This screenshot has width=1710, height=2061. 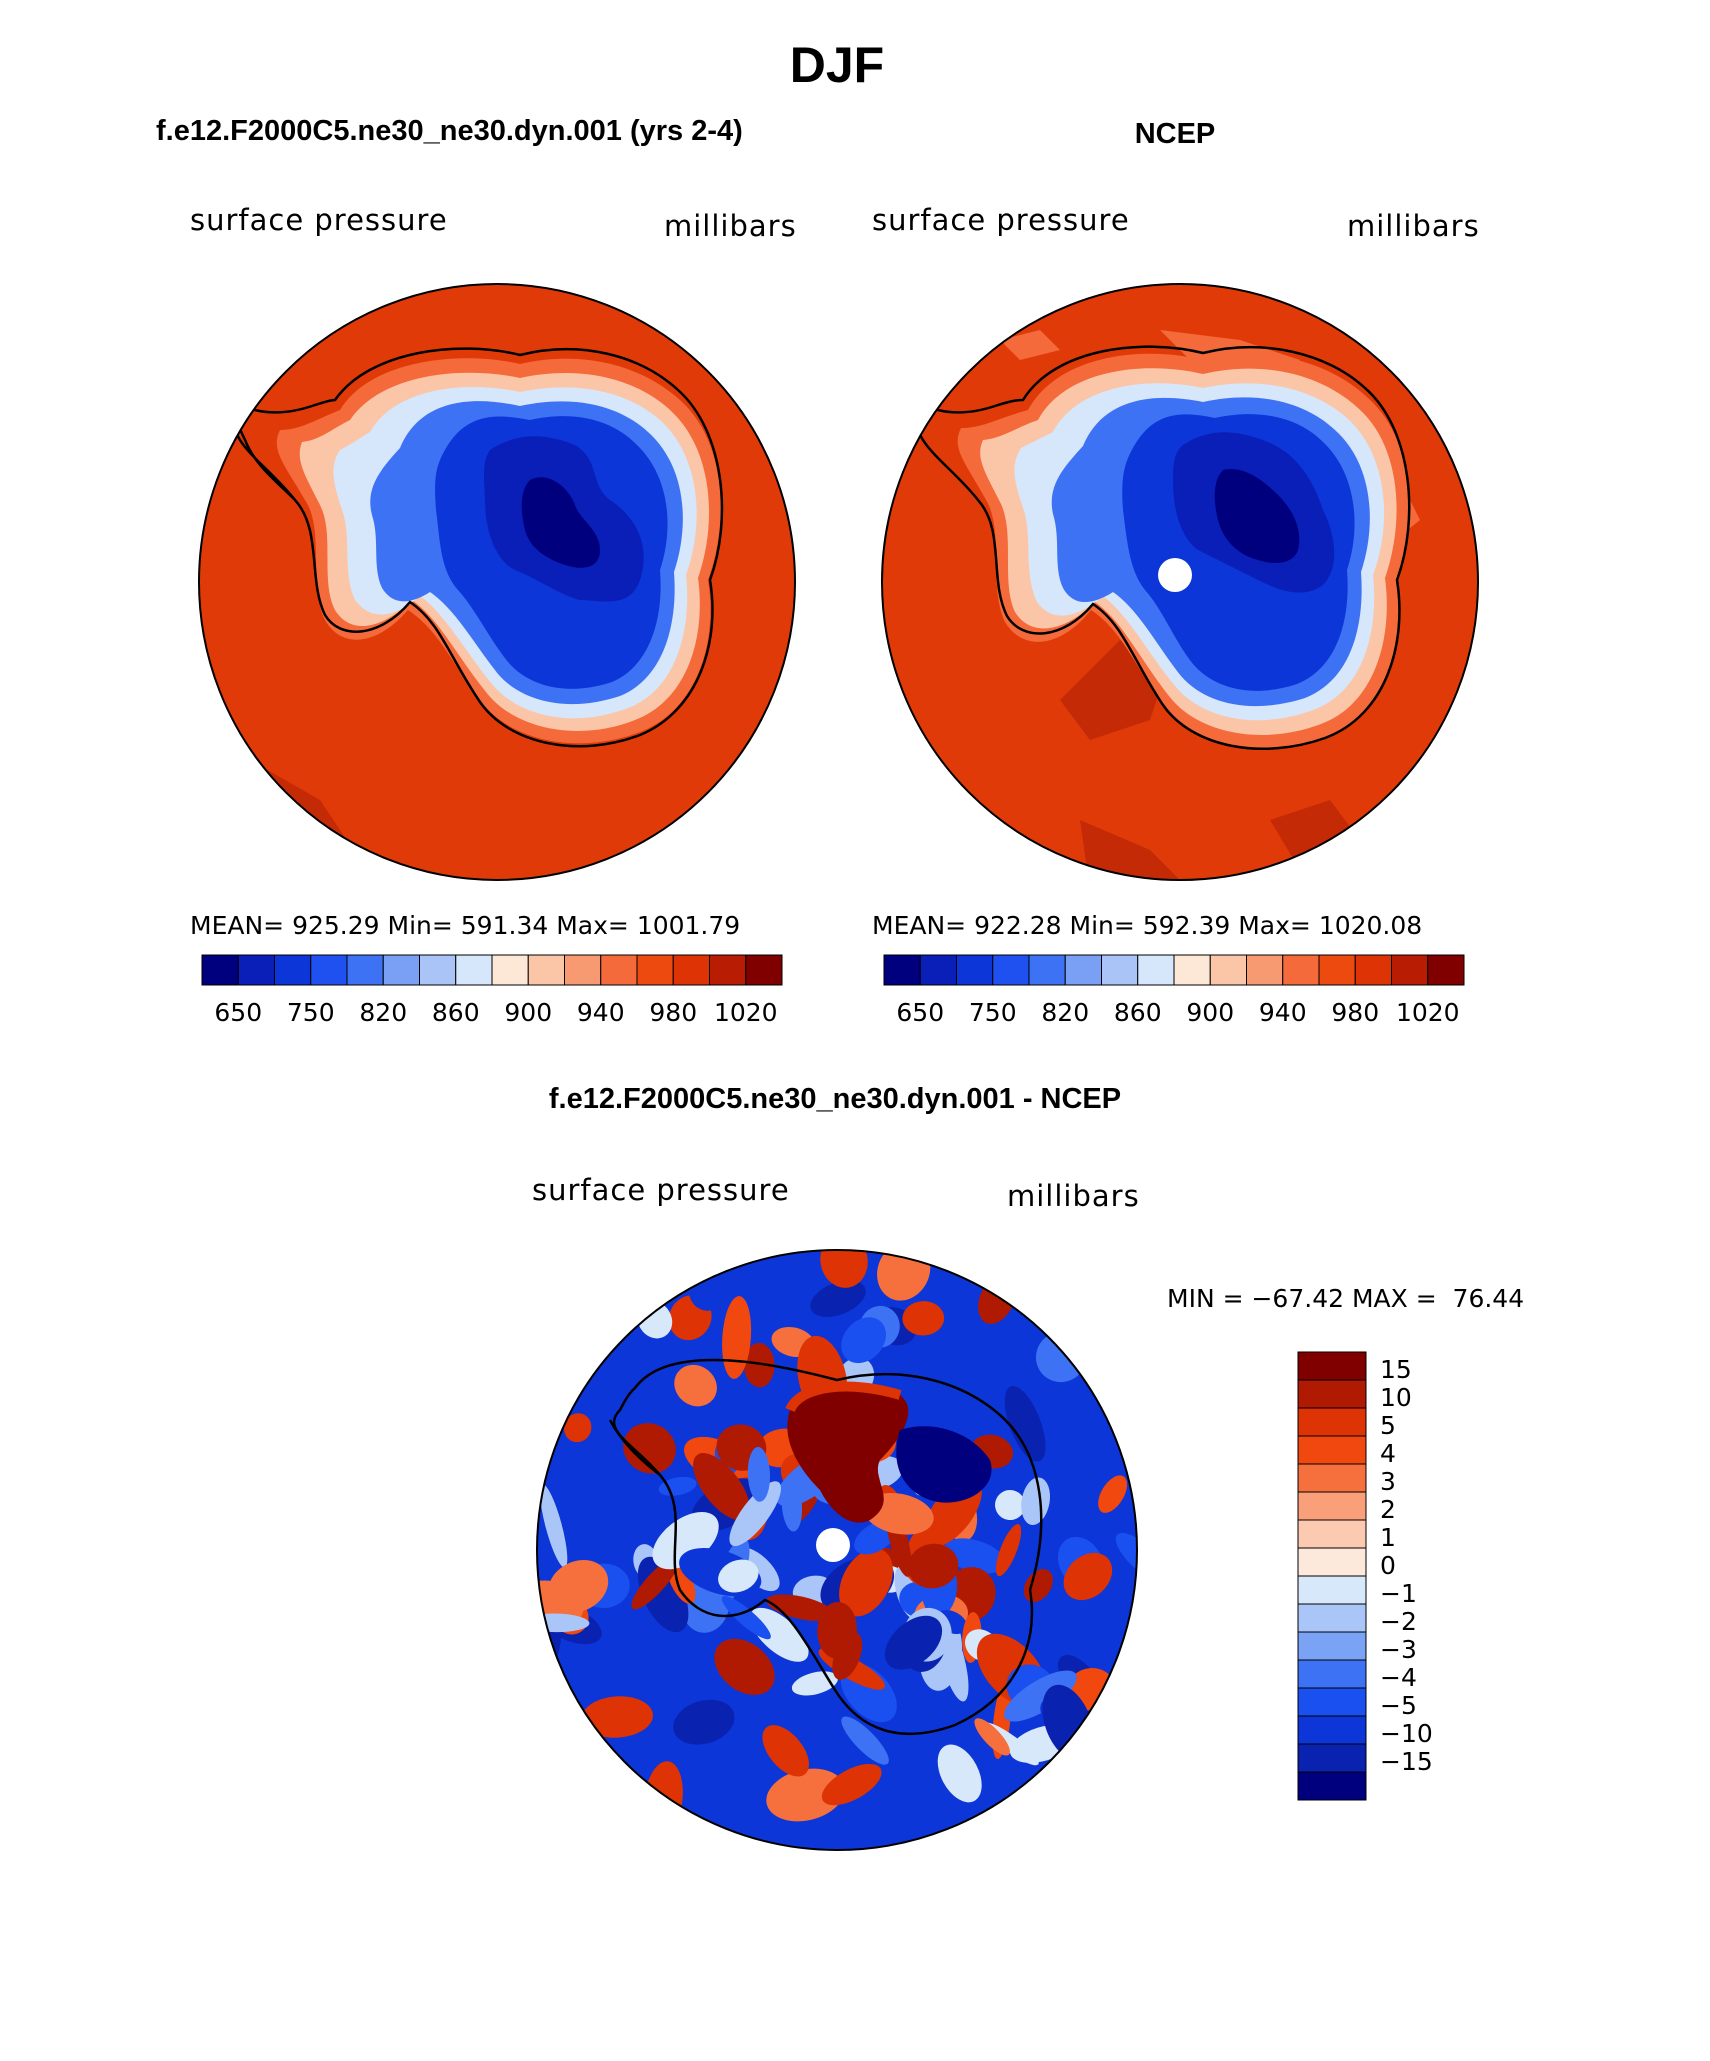 I want to click on panel-model-map-border, so click(x=497, y=582).